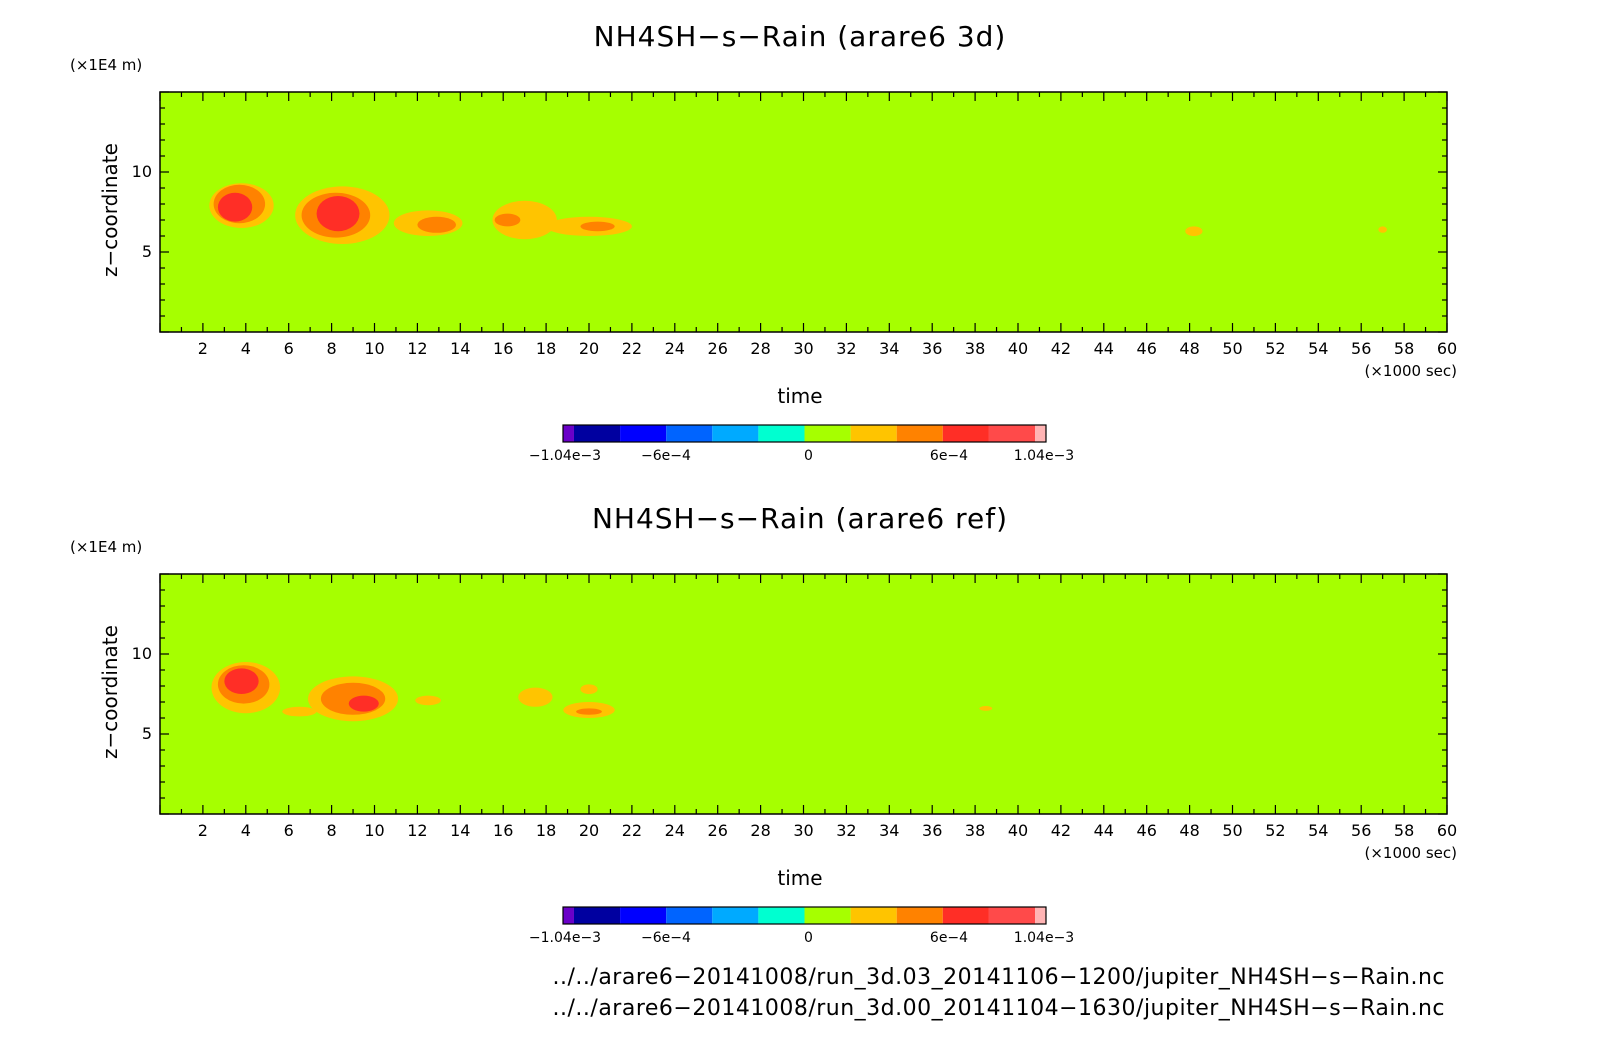 Image resolution: width=1604 pixels, height=1054 pixels. Describe the element at coordinates (110, 210) in the screenshot. I see `y-axis-label: z−coordinate` at that location.